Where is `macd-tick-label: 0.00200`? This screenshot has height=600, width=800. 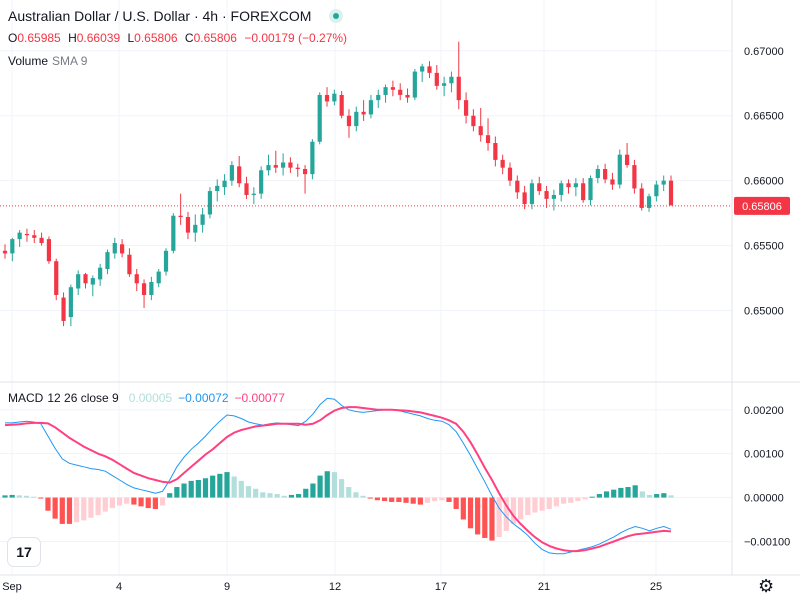
macd-tick-label: 0.00200 is located at coordinates (764, 411).